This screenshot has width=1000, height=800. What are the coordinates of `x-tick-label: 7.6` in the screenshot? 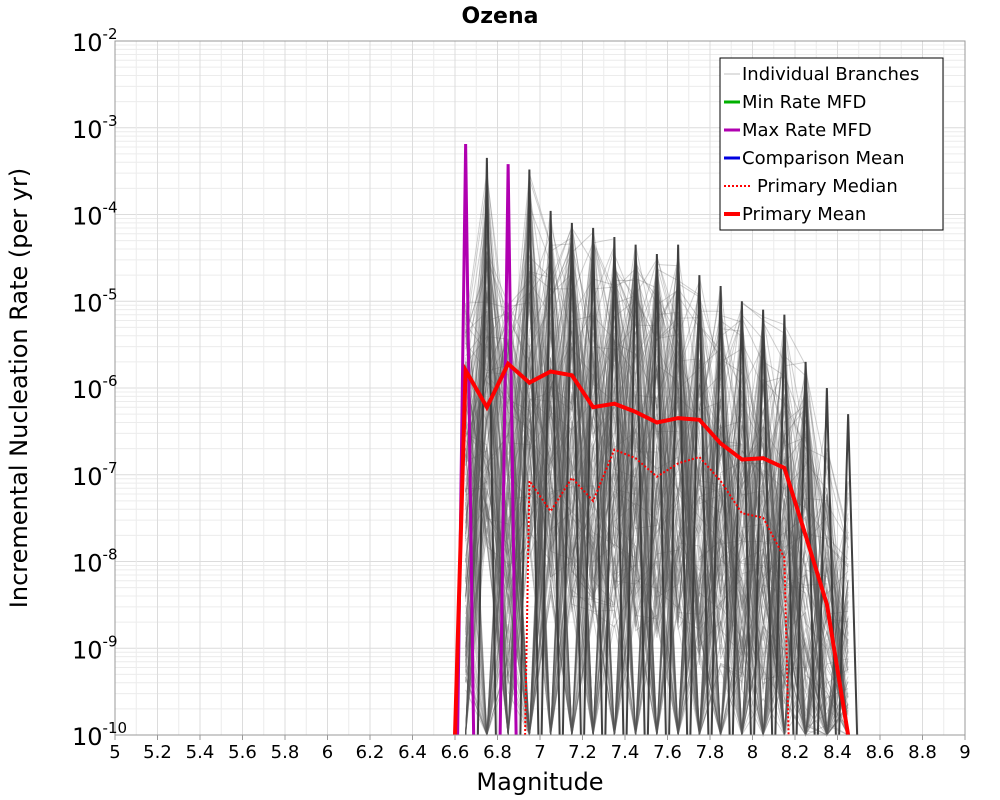 It's located at (667, 752).